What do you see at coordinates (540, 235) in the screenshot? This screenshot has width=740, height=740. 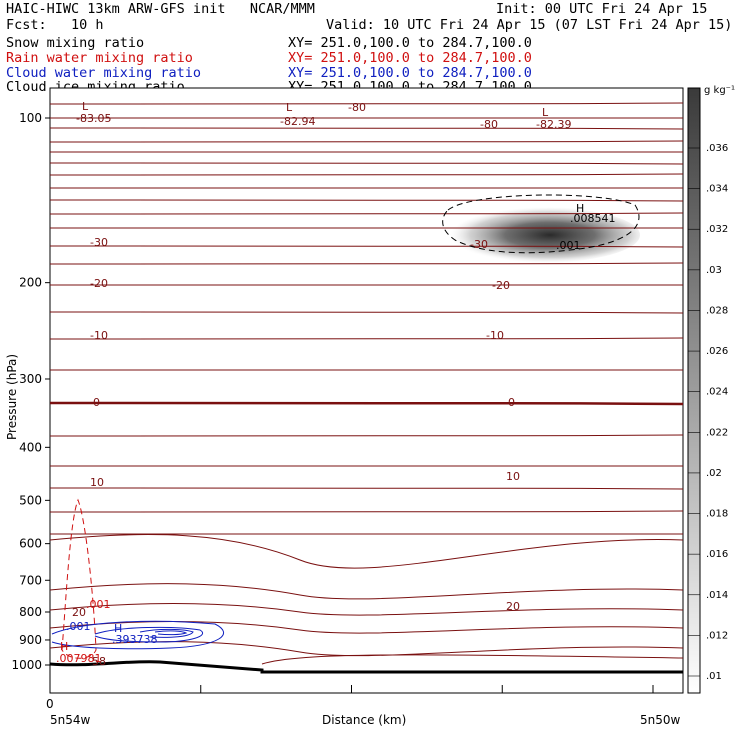 I see `snow-shading` at bounding box center [540, 235].